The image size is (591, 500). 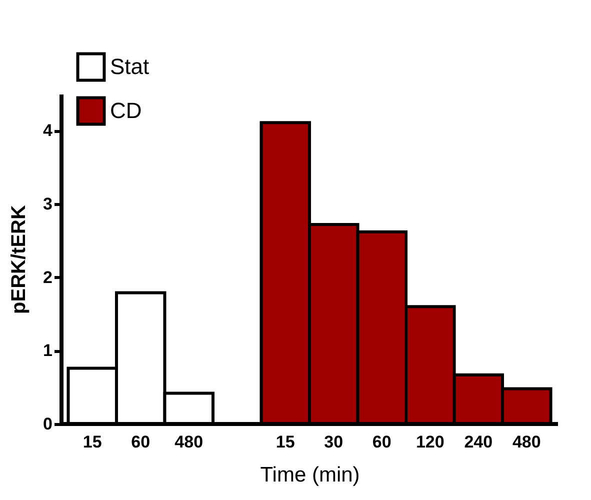 I want to click on x-axis-title: Time (min), so click(x=310, y=475).